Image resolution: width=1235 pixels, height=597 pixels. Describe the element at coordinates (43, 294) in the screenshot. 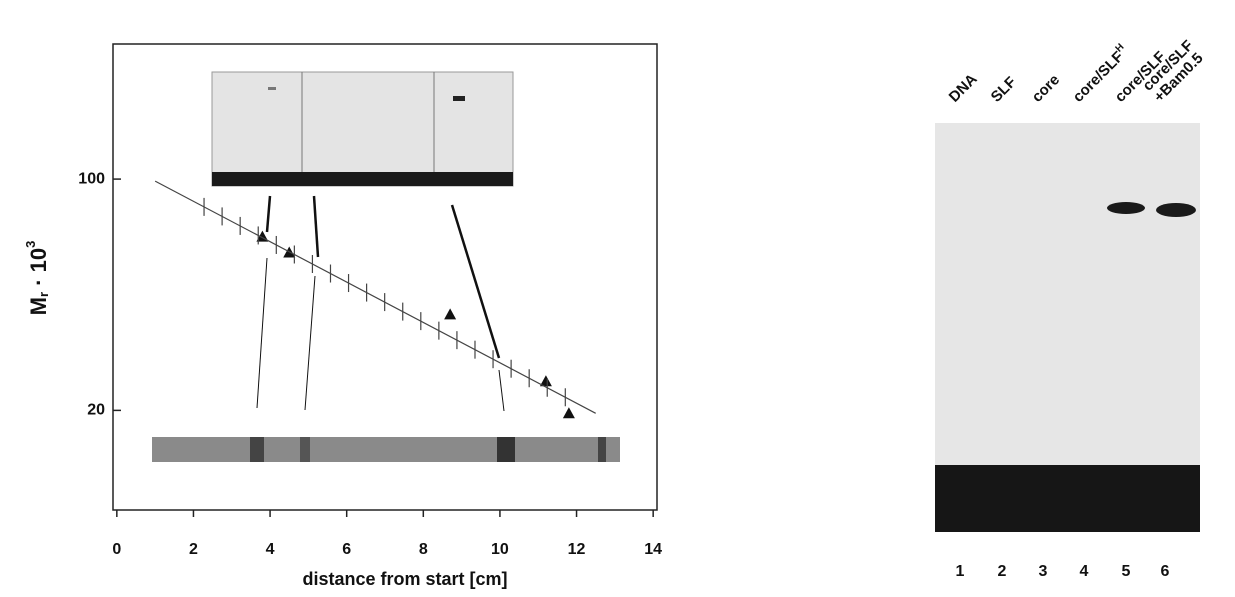

I see `y-label-sub: r` at that location.